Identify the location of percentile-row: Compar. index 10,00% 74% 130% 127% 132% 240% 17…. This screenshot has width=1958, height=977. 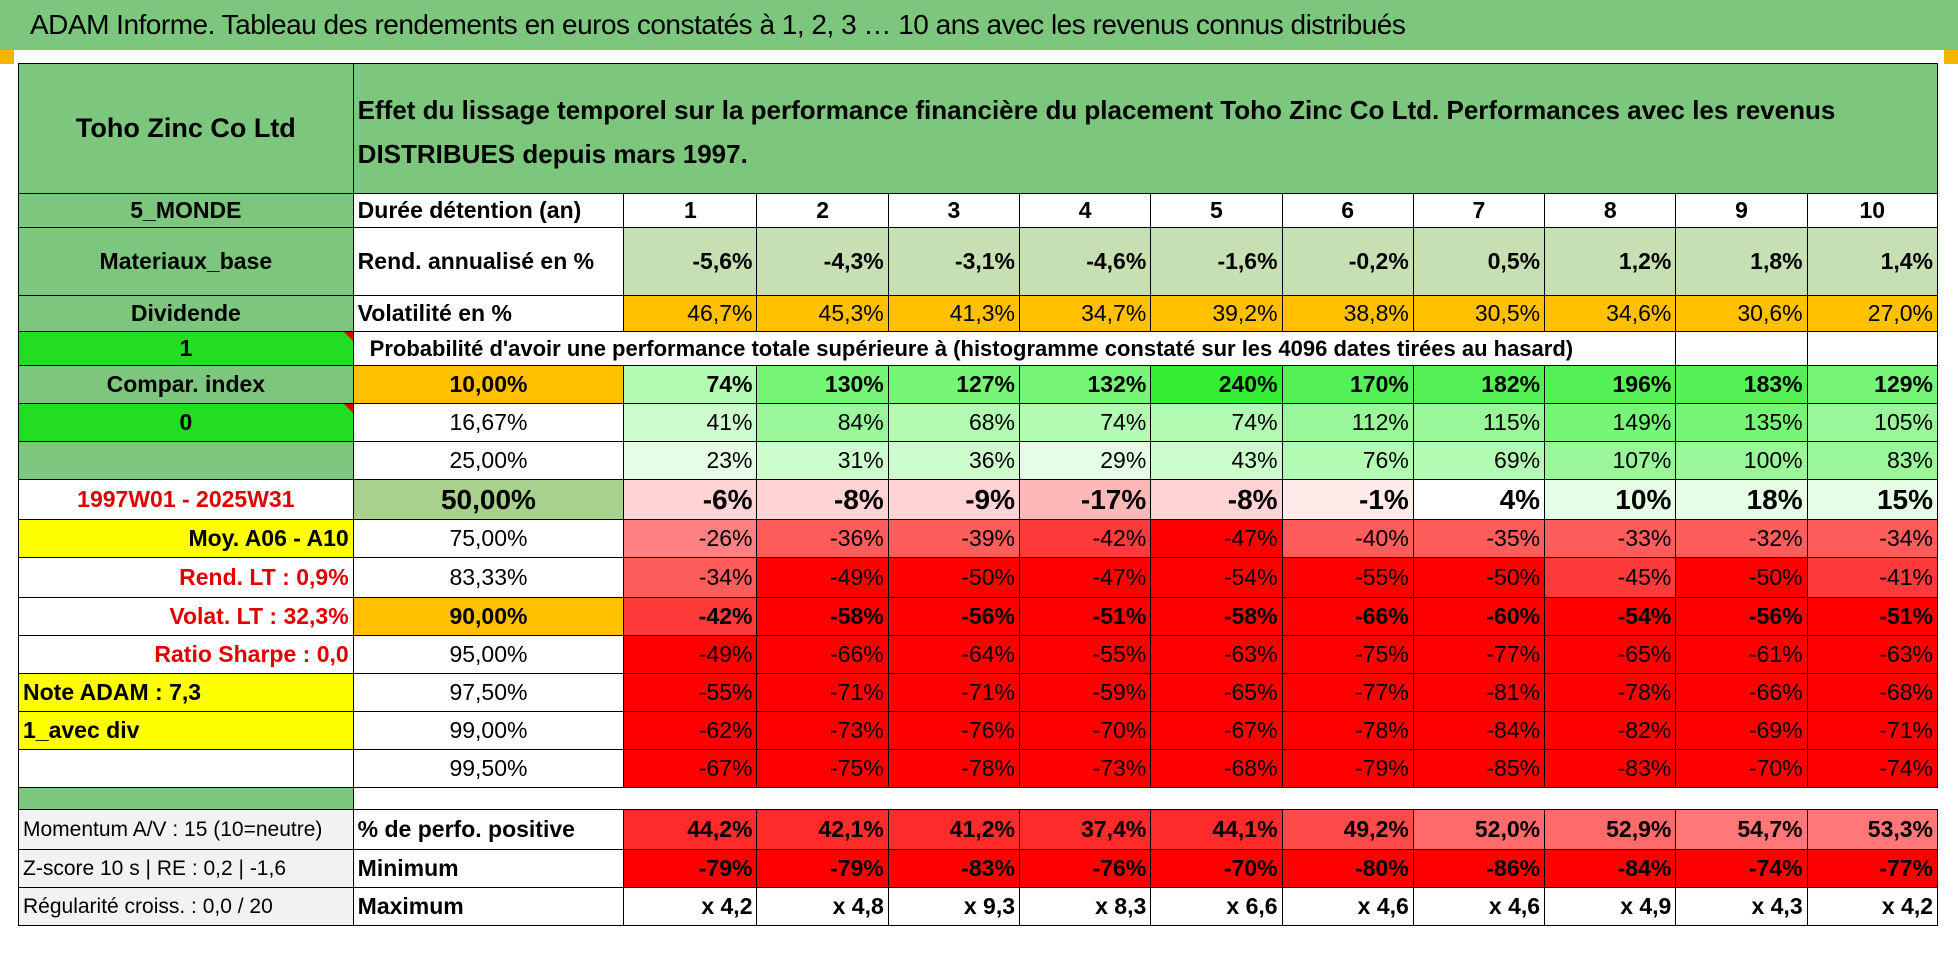
(978, 384).